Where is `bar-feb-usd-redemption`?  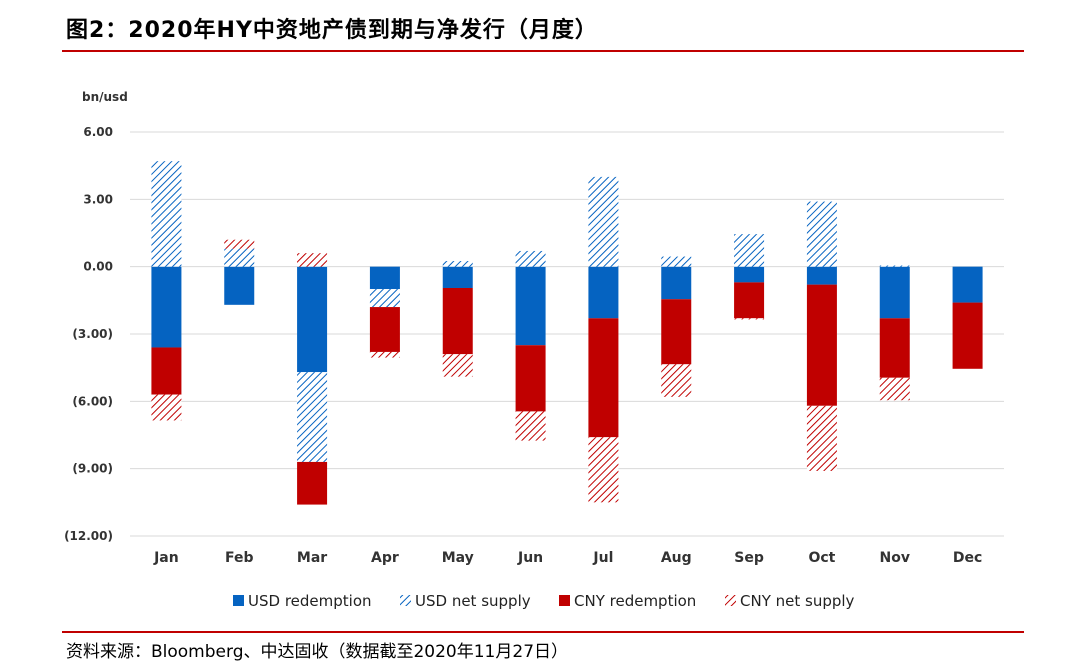
bar-feb-usd-redemption is located at coordinates (239, 285).